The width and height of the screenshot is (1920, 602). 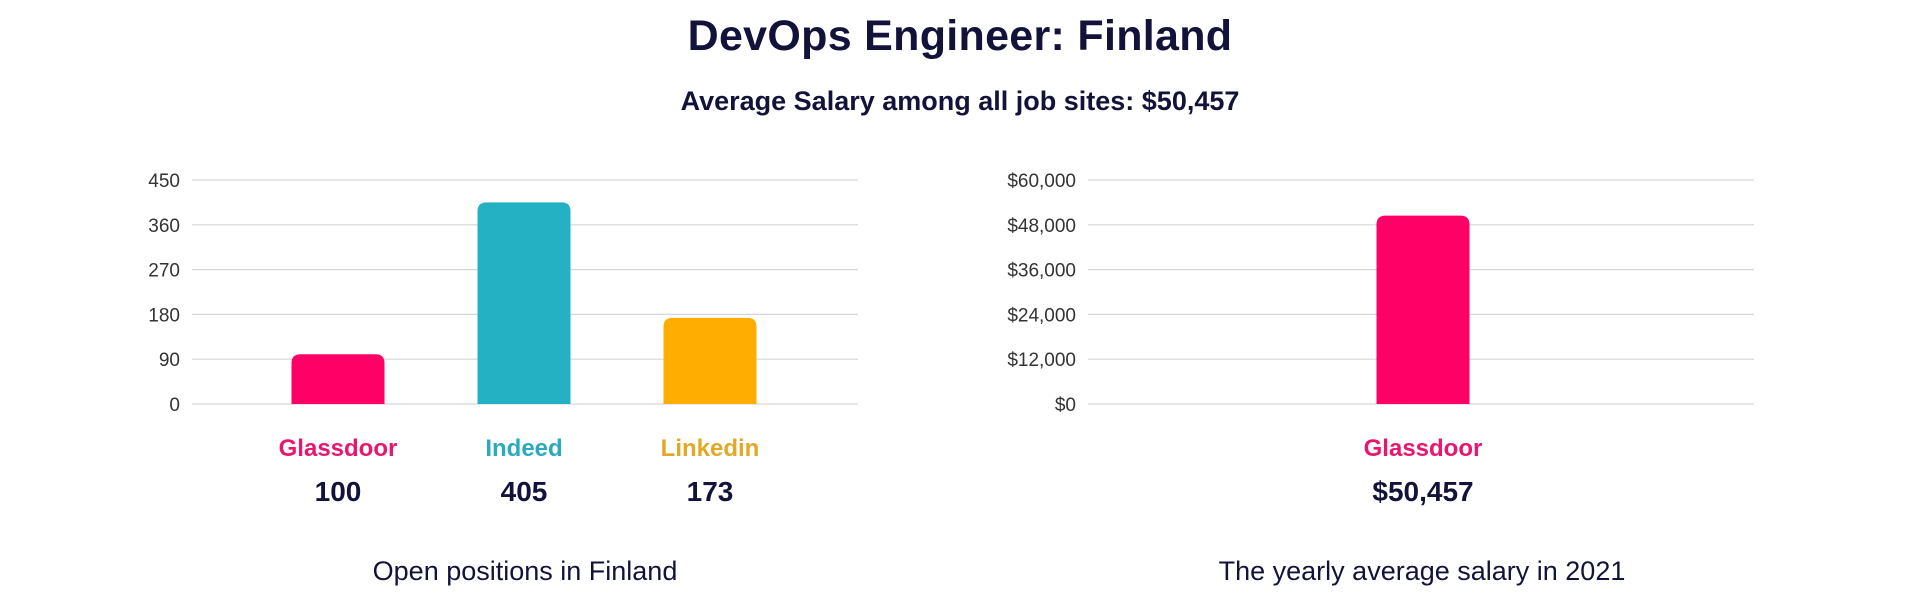 I want to click on positions-y-tick-label: 270, so click(x=164, y=271).